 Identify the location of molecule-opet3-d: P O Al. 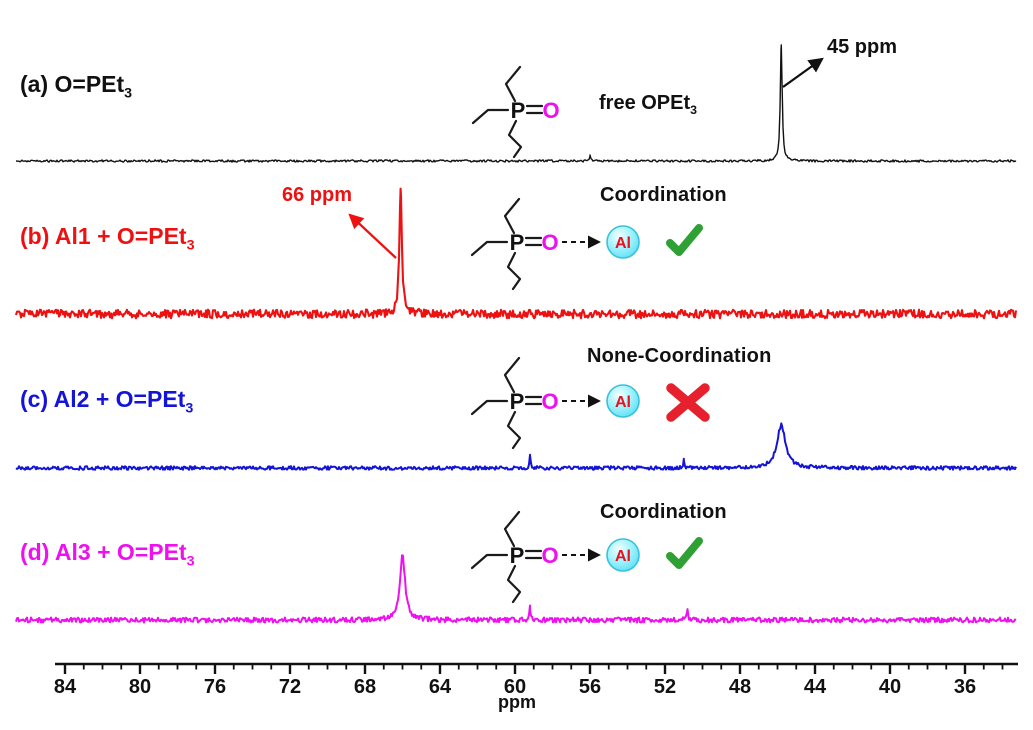
(555, 557).